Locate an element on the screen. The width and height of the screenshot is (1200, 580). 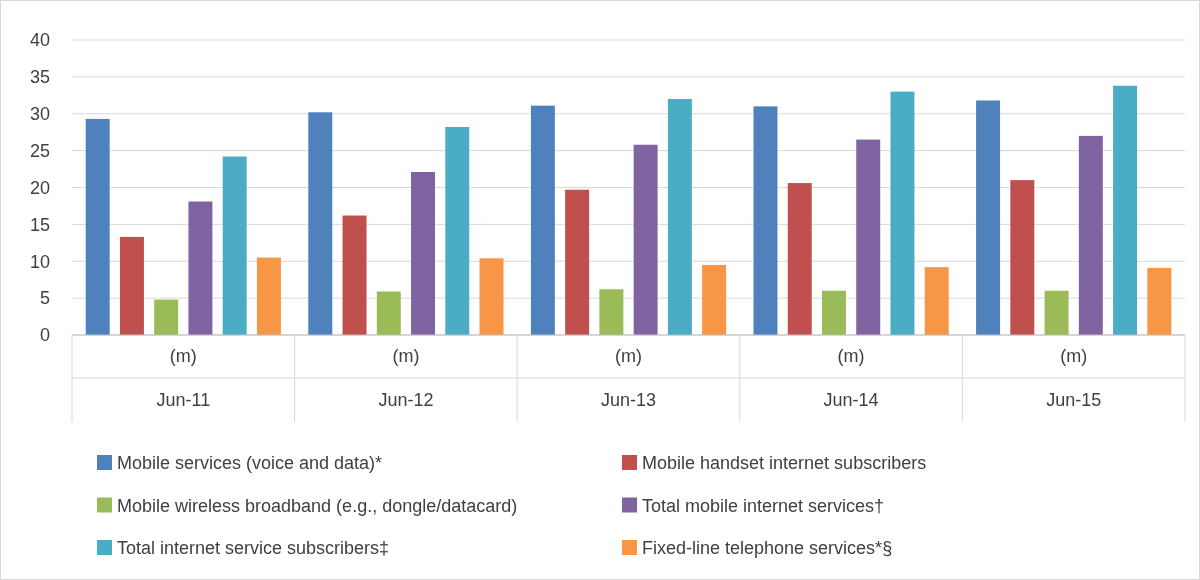
legend-label: Total mobile internet services† is located at coordinates (763, 505).